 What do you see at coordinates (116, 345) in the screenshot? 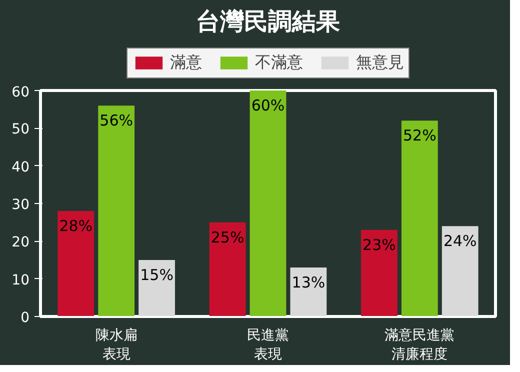
I see `x-tick-label: 陳水扁表現` at bounding box center [116, 345].